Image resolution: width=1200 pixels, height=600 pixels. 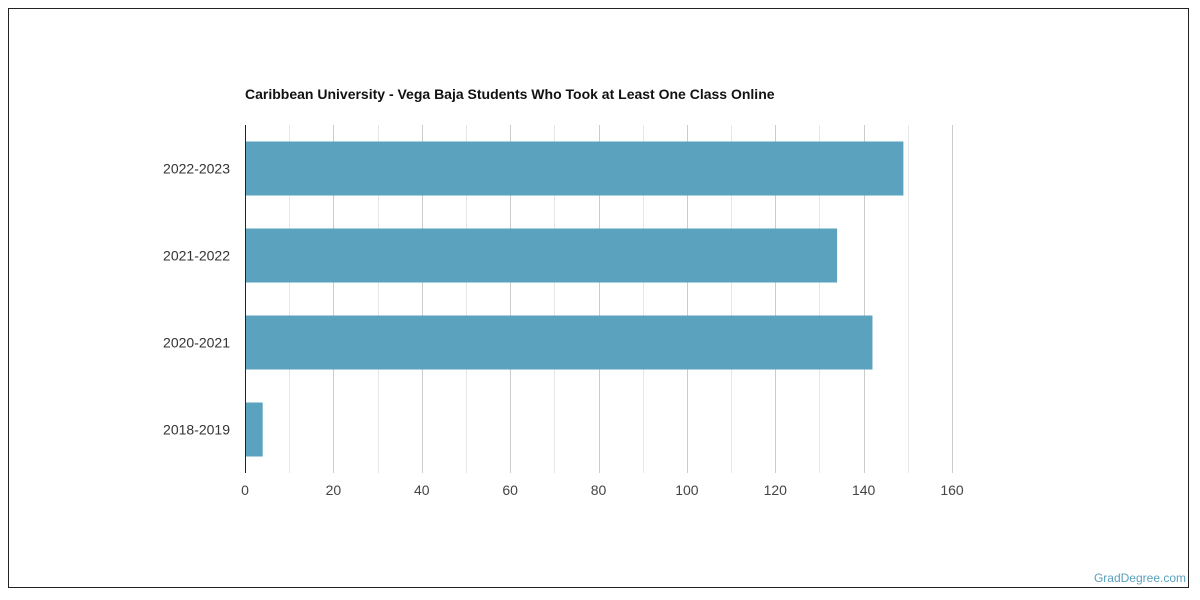 What do you see at coordinates (196, 299) in the screenshot?
I see `category-labels: 2022-2023 2021-2022 2020-2021 2018-2019` at bounding box center [196, 299].